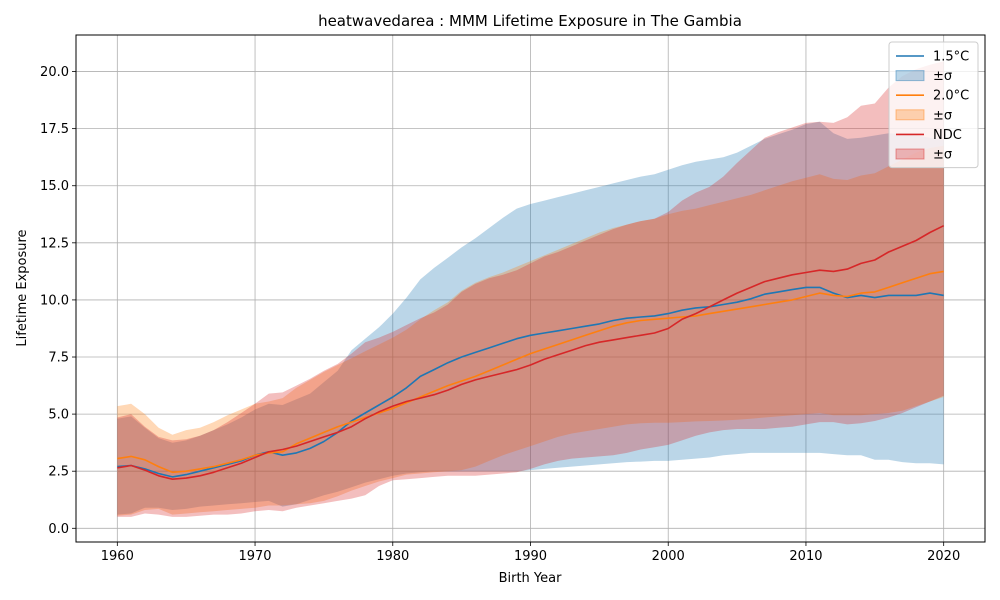  What do you see at coordinates (530, 556) in the screenshot?
I see `x-tick-label: 1990` at bounding box center [530, 556].